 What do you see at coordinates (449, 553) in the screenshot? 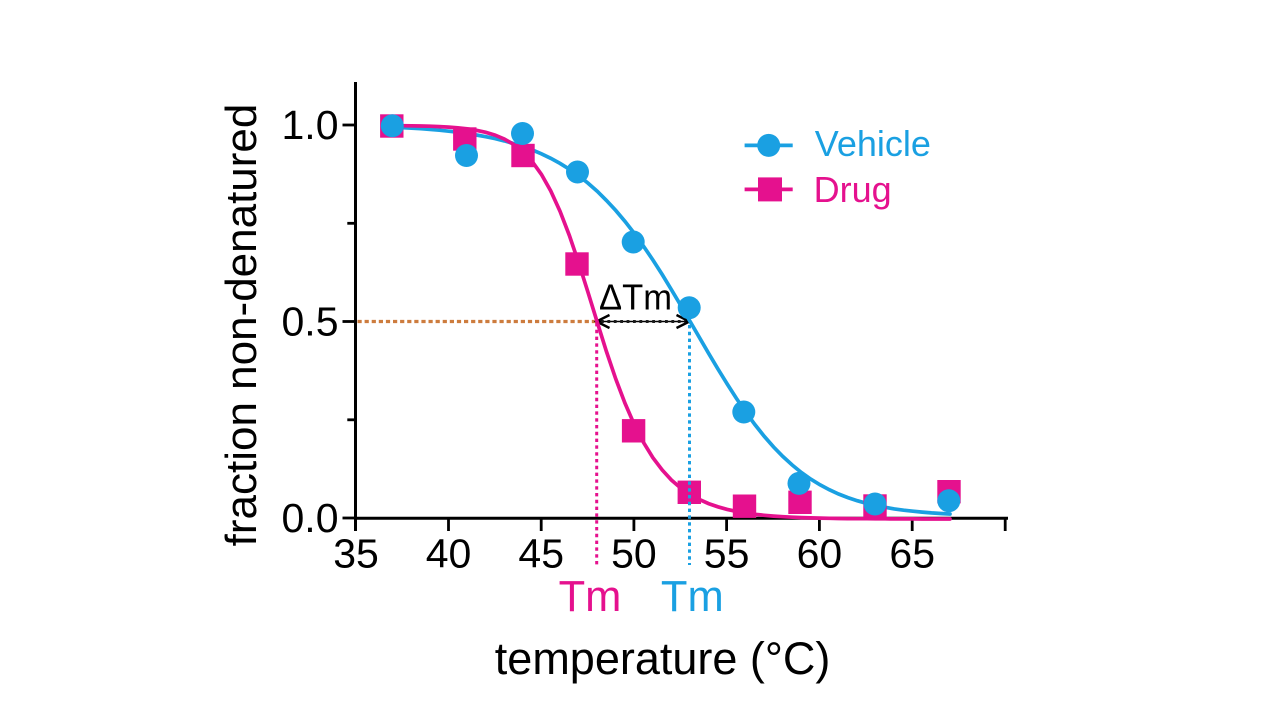
I see `svg-text: 40` at bounding box center [449, 553].